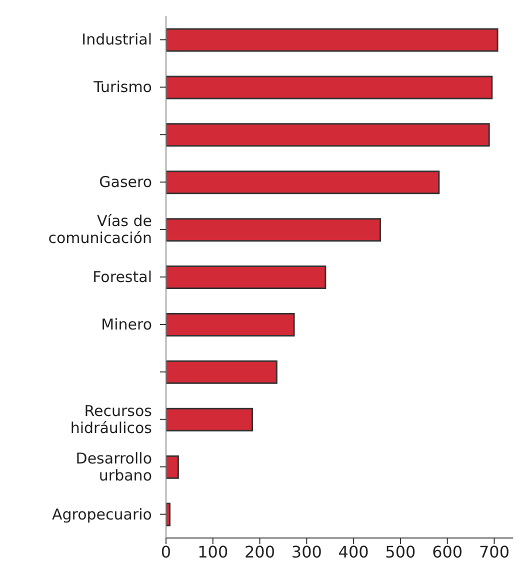 This screenshot has width=531, height=577. What do you see at coordinates (494, 552) in the screenshot?
I see `x-tick-label: 700` at bounding box center [494, 552].